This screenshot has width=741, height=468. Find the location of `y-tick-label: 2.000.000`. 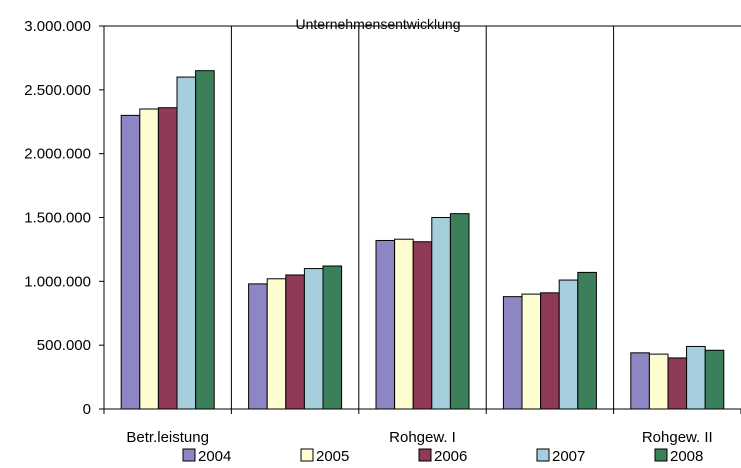

y-tick-label: 2.000.000 is located at coordinates (57, 154).